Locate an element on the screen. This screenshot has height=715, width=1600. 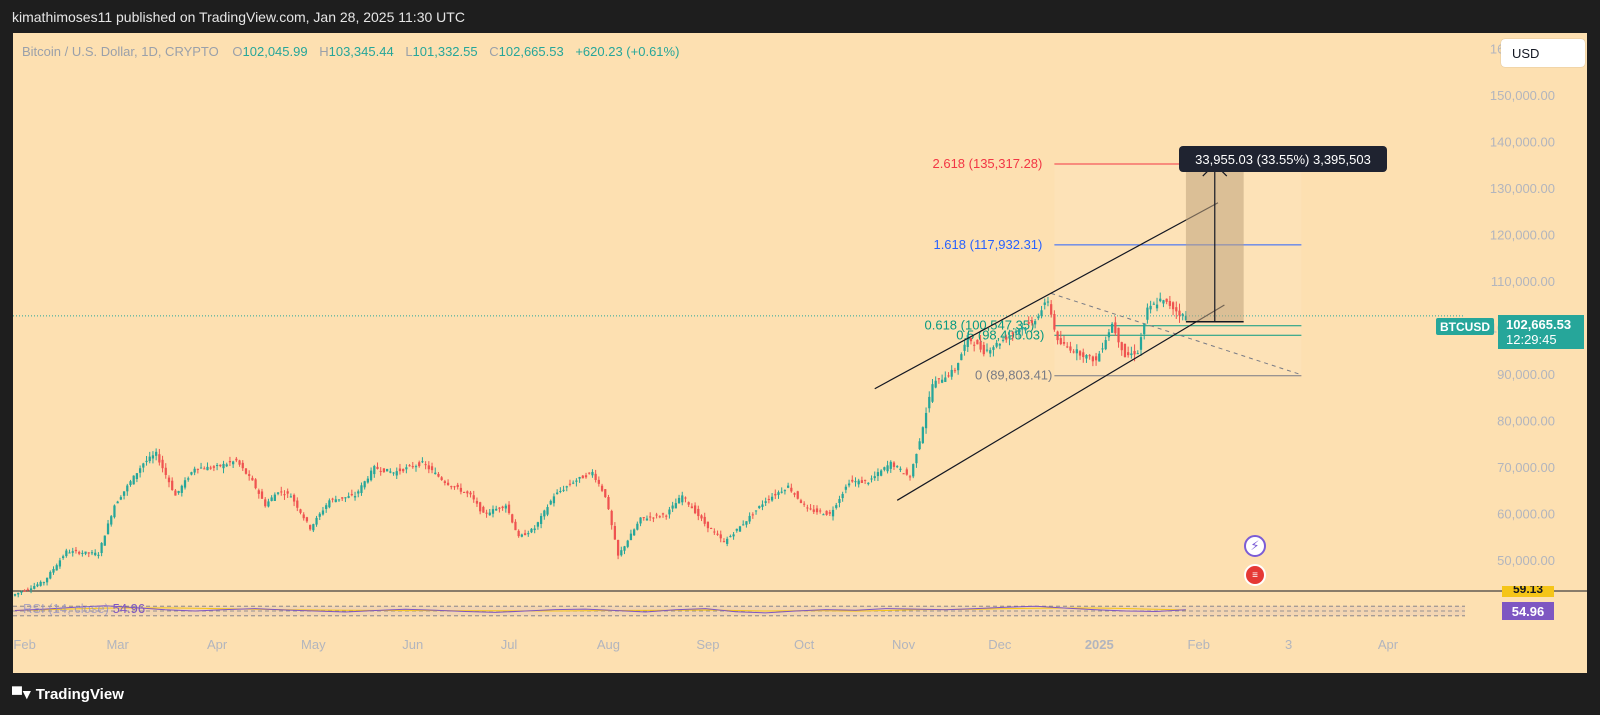
us-flag-icon: ≡ is located at coordinates (1255, 575).